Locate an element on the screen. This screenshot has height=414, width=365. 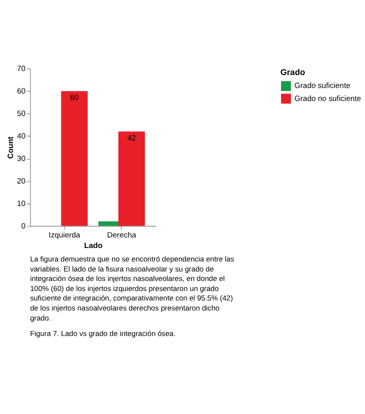
y-tick-label: 50 is located at coordinates (21, 113).